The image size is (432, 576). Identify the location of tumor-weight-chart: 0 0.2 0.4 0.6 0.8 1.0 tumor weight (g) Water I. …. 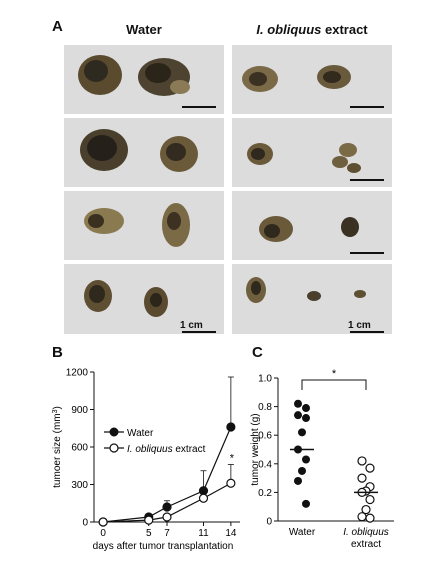
(322, 459).